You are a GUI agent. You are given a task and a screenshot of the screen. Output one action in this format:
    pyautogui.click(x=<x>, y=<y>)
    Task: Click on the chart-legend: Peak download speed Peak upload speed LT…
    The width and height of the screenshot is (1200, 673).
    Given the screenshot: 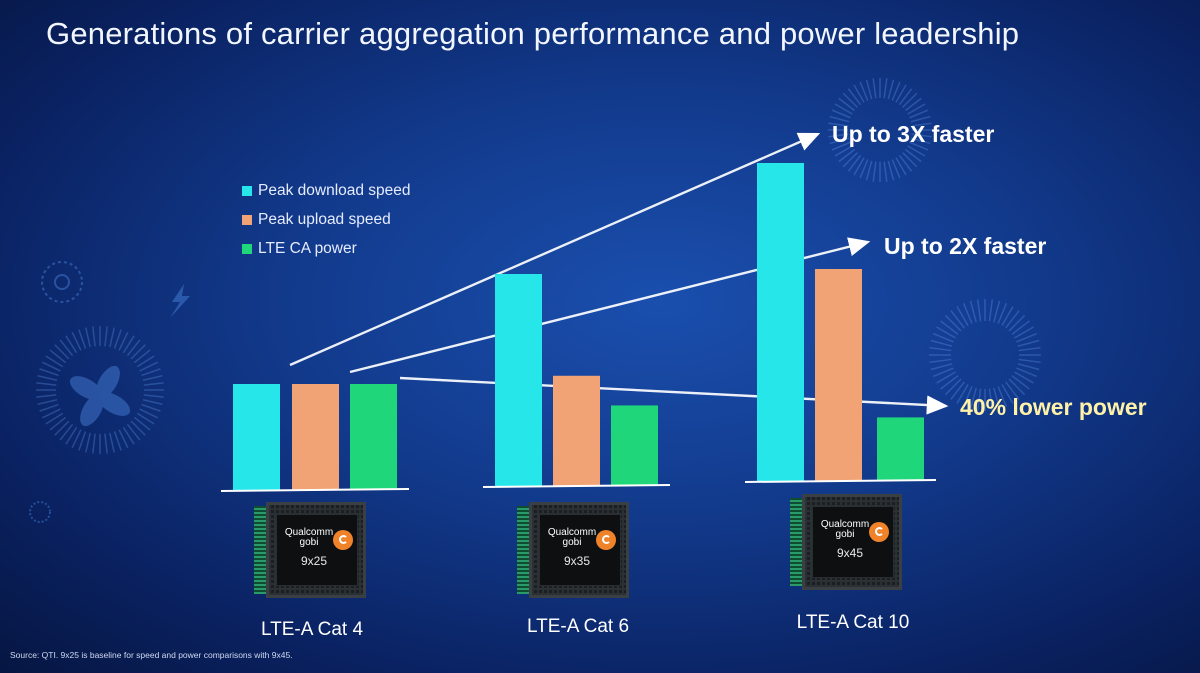 What is the action you would take?
    pyautogui.click(x=326, y=219)
    